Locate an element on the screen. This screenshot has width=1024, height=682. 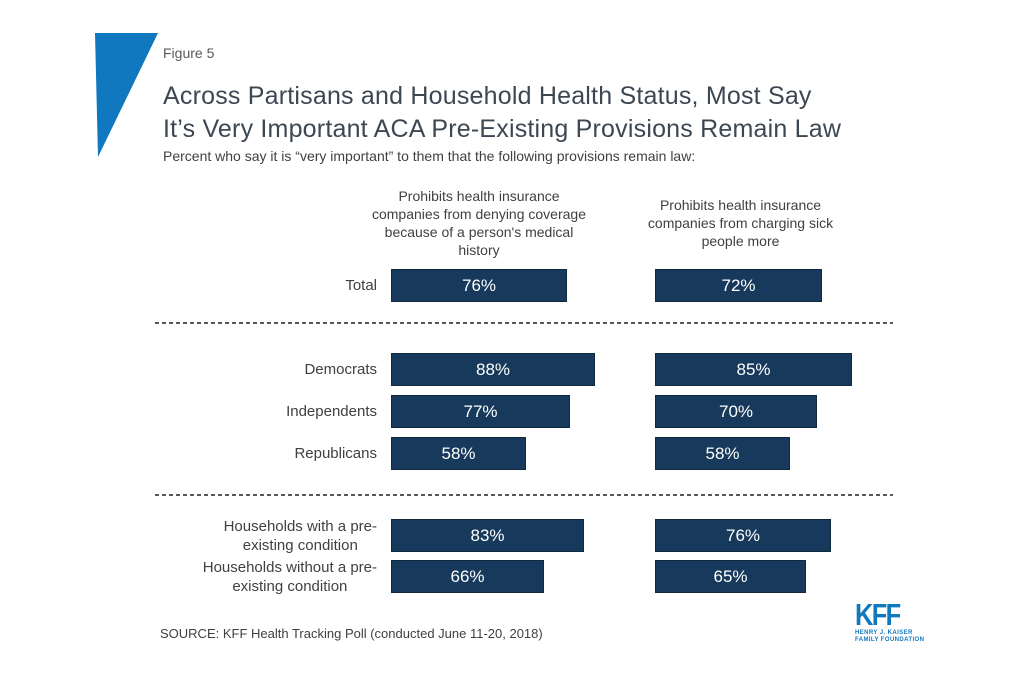
bar-value-label: 66% is located at coordinates (467, 576).